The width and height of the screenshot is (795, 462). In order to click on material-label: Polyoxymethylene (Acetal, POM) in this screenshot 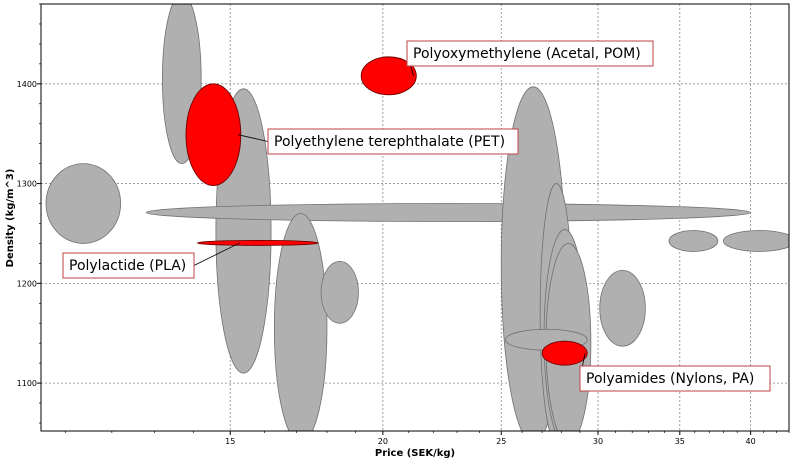, I will do `click(527, 54)`.